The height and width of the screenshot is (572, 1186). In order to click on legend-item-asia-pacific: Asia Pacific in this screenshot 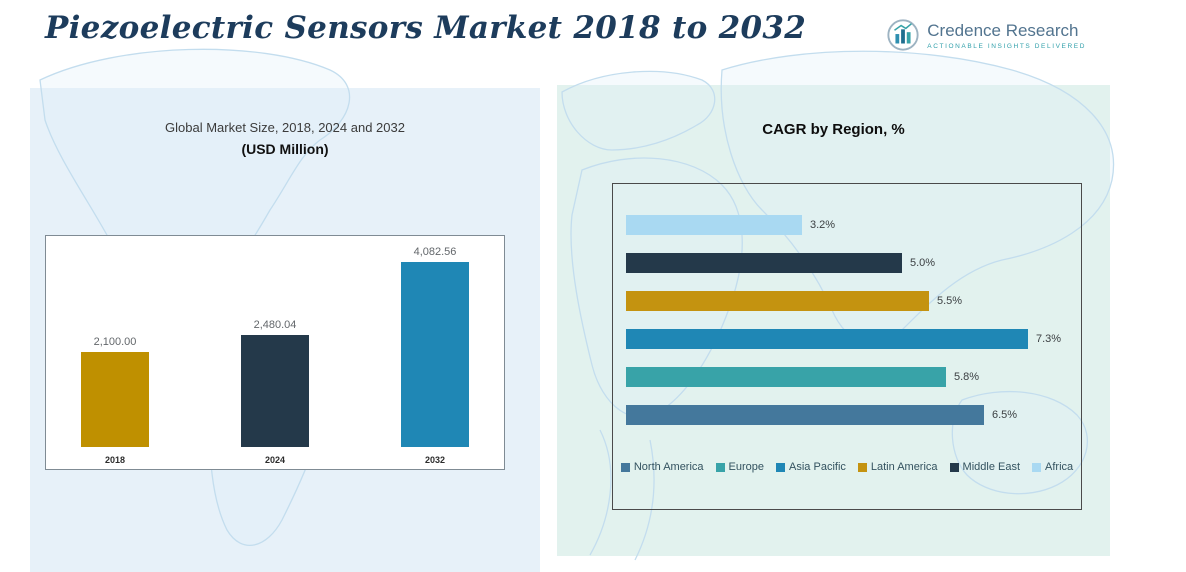, I will do `click(811, 467)`.